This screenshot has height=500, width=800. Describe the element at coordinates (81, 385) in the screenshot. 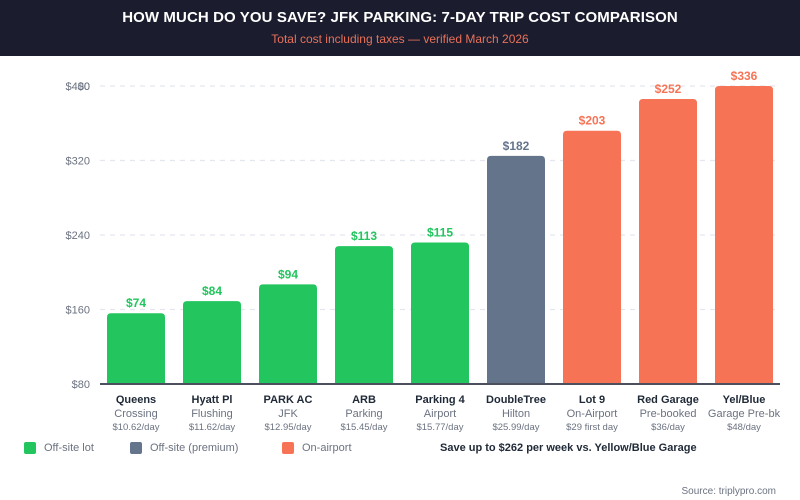

I see `y-tick-label: $80` at that location.